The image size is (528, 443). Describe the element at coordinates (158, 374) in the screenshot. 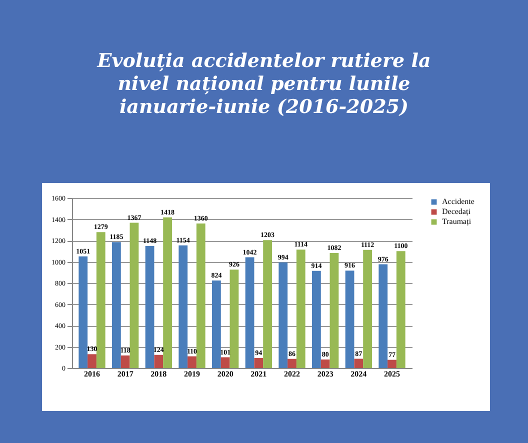

I see `x-tick-label: 2018` at that location.